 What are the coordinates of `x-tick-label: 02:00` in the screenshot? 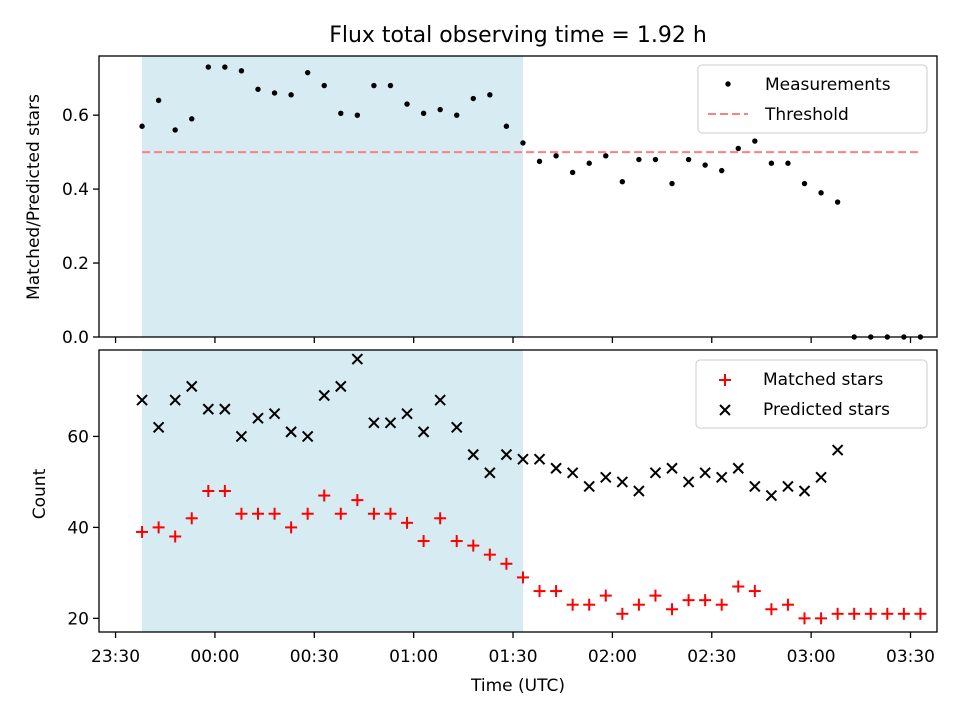 It's located at (612, 657).